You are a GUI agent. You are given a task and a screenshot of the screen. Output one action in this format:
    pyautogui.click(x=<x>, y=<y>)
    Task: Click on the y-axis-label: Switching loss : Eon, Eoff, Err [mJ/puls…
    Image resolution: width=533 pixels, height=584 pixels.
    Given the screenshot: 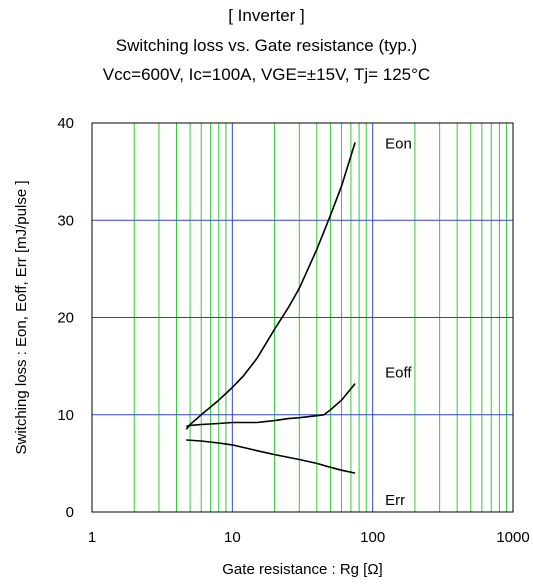 What is the action you would take?
    pyautogui.click(x=21, y=318)
    